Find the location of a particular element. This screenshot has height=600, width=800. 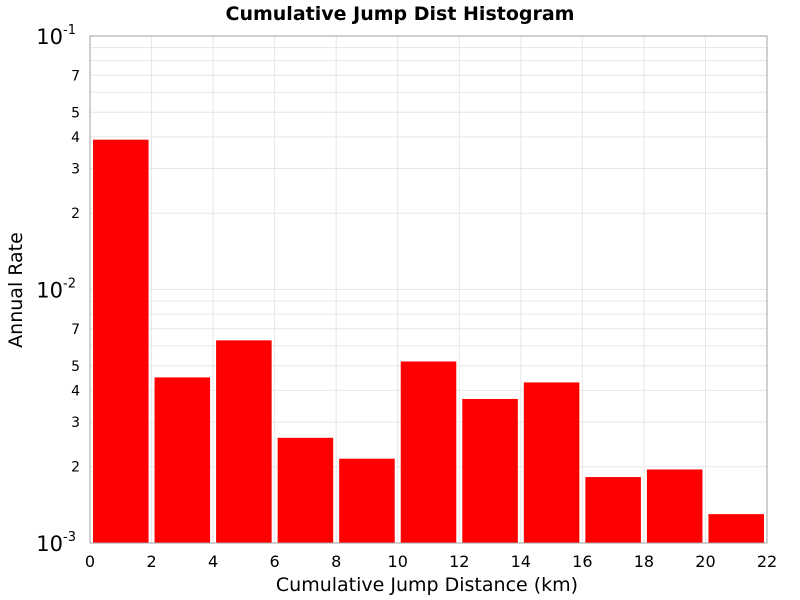

x-tick-label-2: 4 is located at coordinates (213, 561).